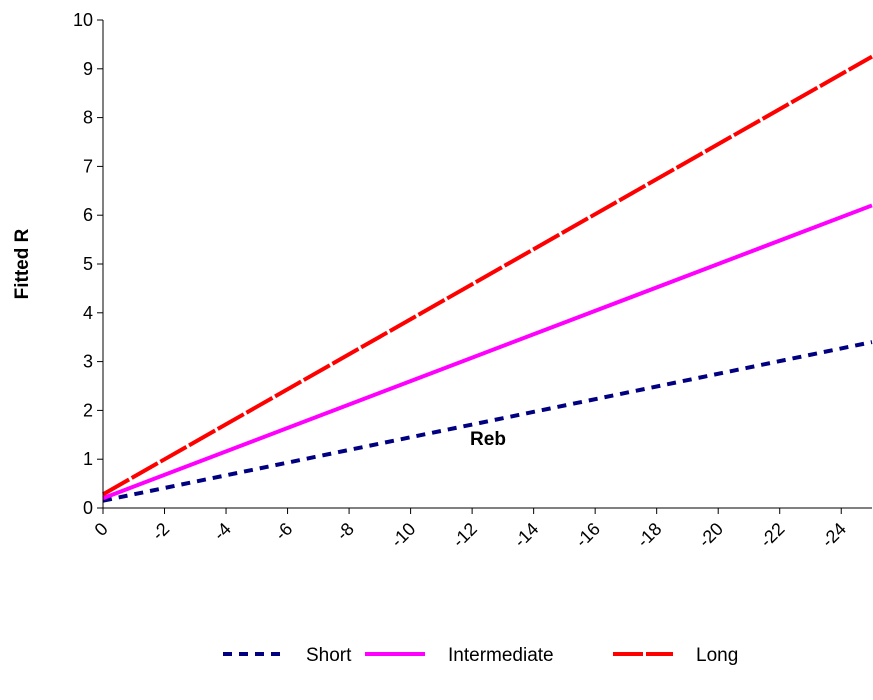  Describe the element at coordinates (88, 118) in the screenshot. I see `y-tick-label: 8` at that location.